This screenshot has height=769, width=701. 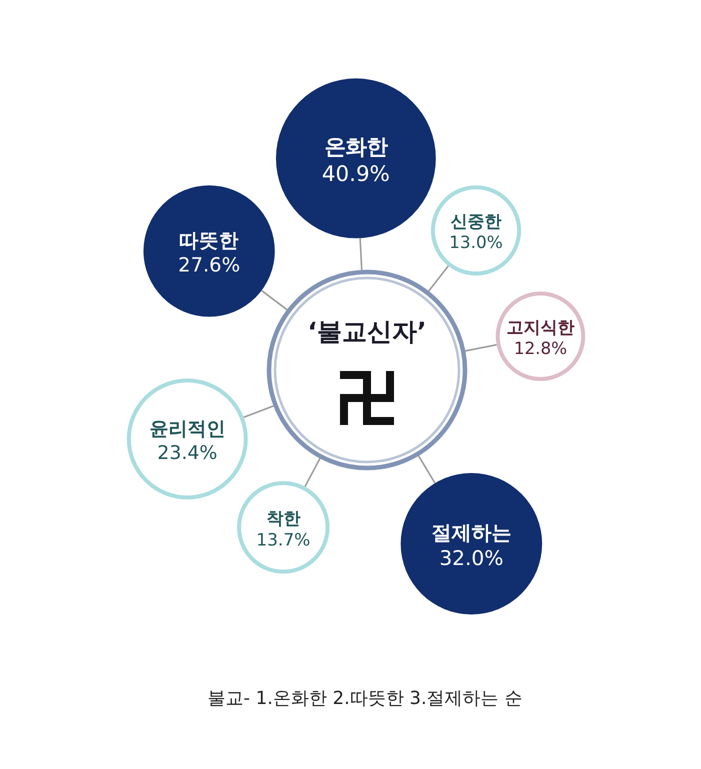 I want to click on category-label: 고지식한, so click(x=540, y=326).